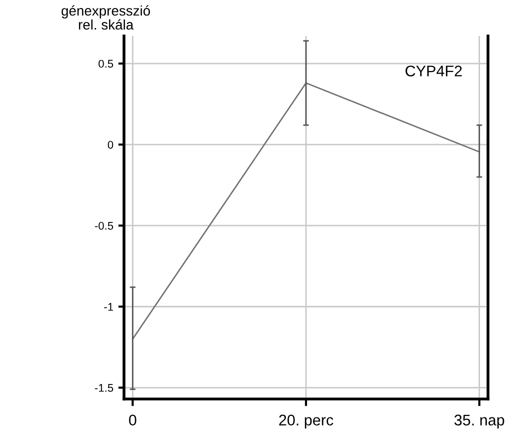 Image resolution: width=506 pixels, height=434 pixels. Describe the element at coordinates (306, 421) in the screenshot. I see `x-tick-label: 20. perc` at that location.